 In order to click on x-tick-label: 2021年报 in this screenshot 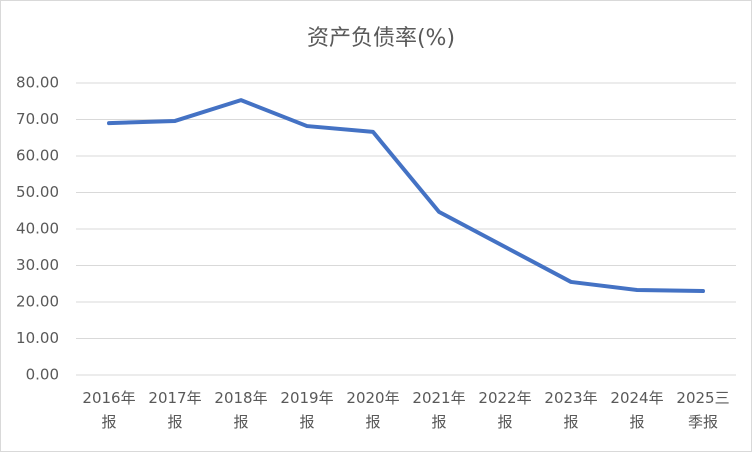, I will do `click(439, 410)`.